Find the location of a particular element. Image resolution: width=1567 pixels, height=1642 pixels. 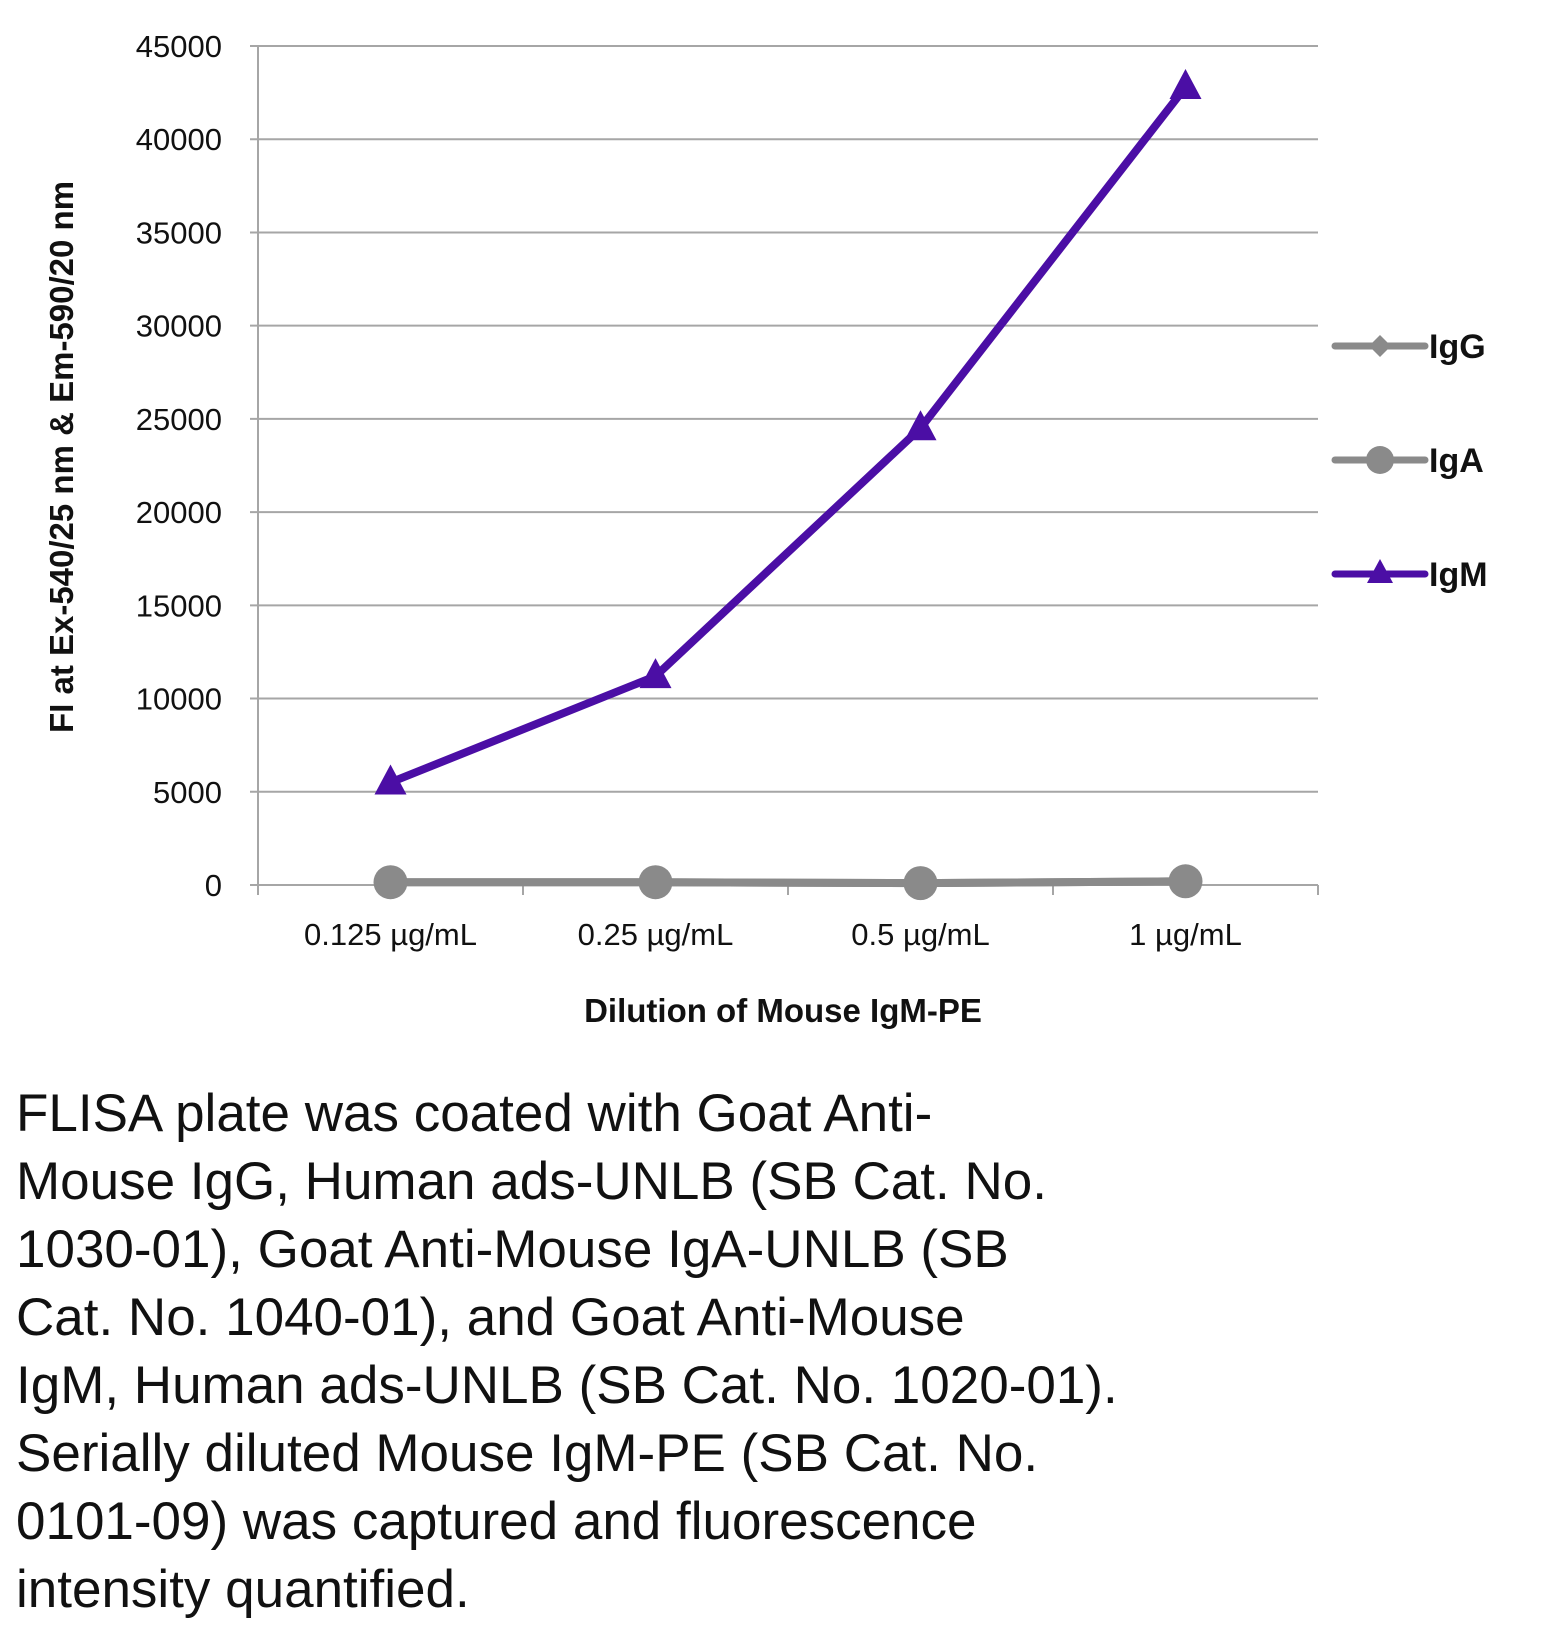

x-tick-labels: 0.125 µg/mL 0.25 µg/mL 0.5 µg/mL 1 µg/mL is located at coordinates (773, 934).